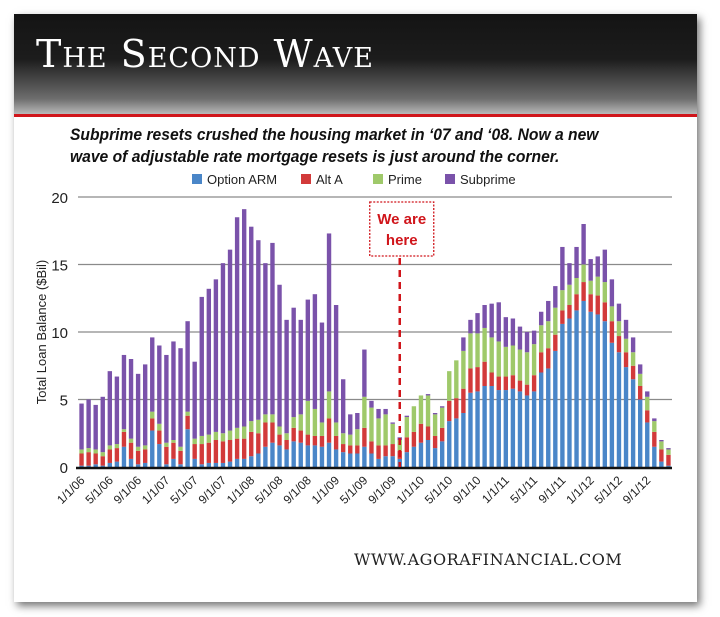 This screenshot has width=720, height=617. What do you see at coordinates (467, 490) in the screenshot?
I see `x-tick-label: 9/1/10` at bounding box center [467, 490].